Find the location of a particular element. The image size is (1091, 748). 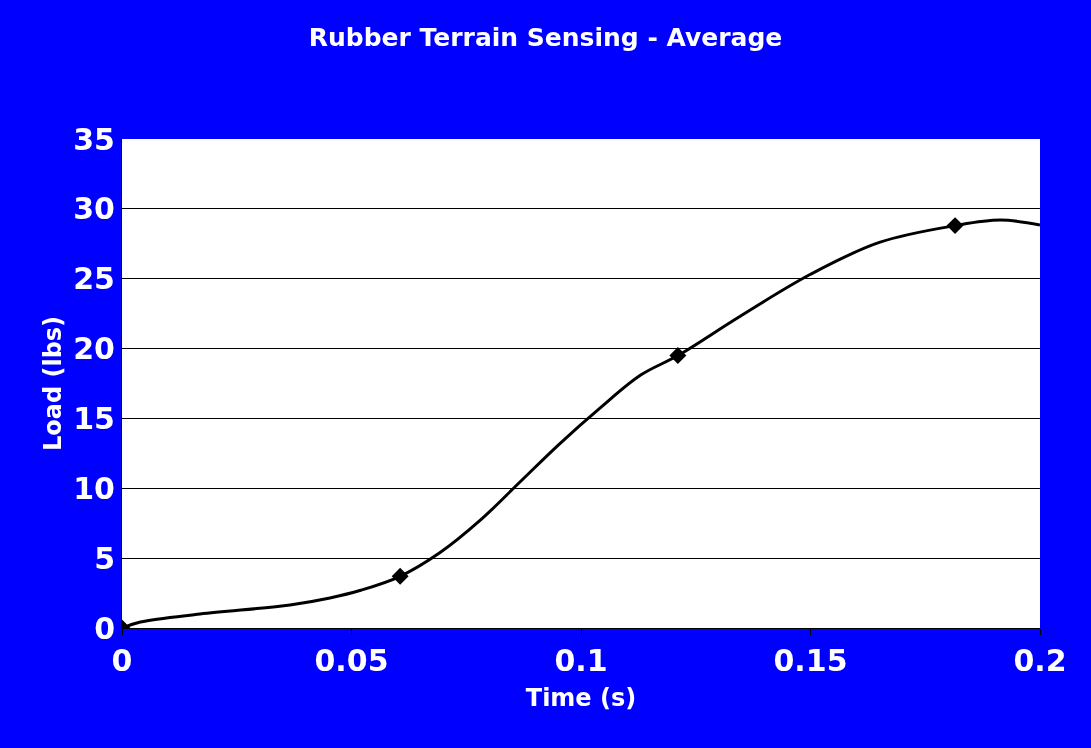

y-tick-label: 20 is located at coordinates (94, 349).